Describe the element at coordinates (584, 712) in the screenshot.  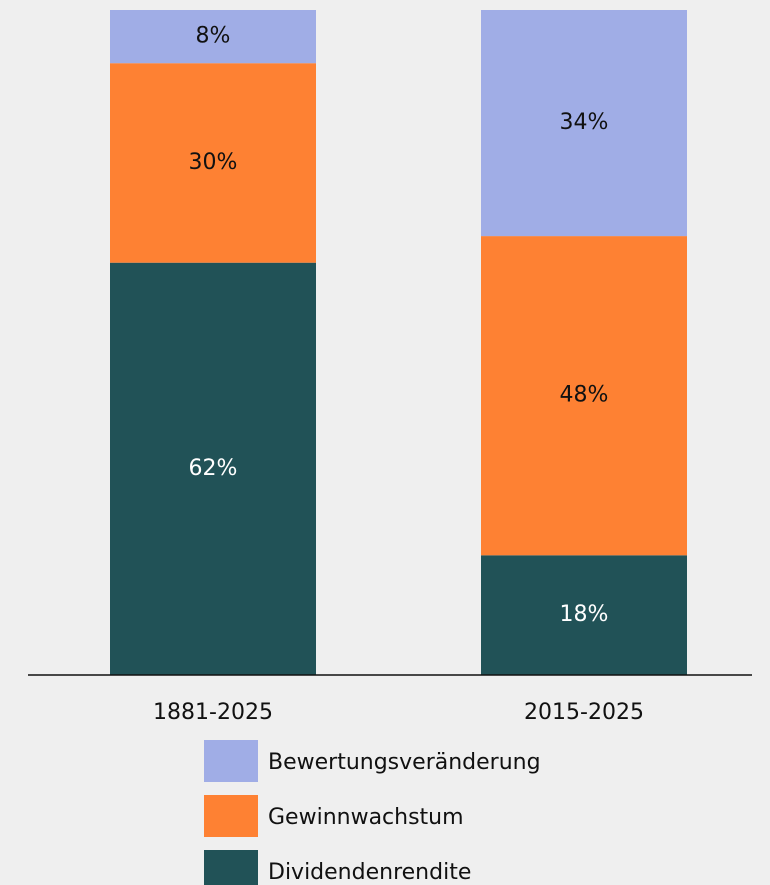
I see `x-tick-label: 2015-2025` at that location.